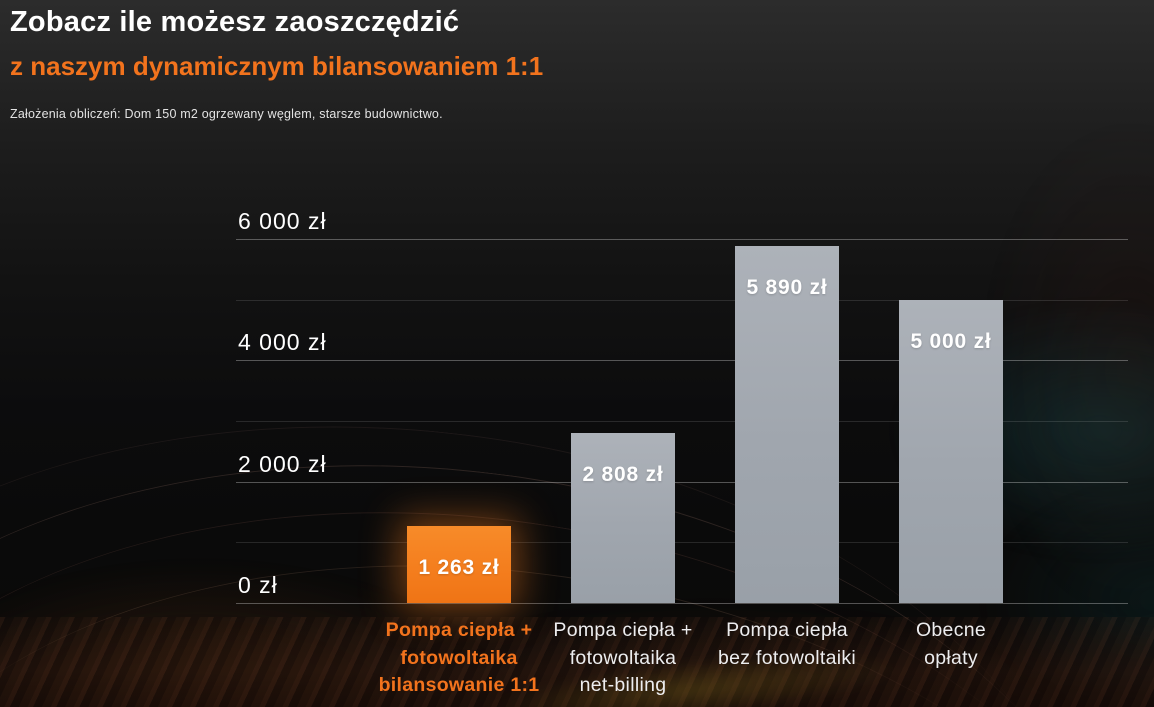 The height and width of the screenshot is (707, 1154). Describe the element at coordinates (277, 66) in the screenshot. I see `page-subtitle: z naszym dynamicznym bilansowaniem 1:1` at that location.